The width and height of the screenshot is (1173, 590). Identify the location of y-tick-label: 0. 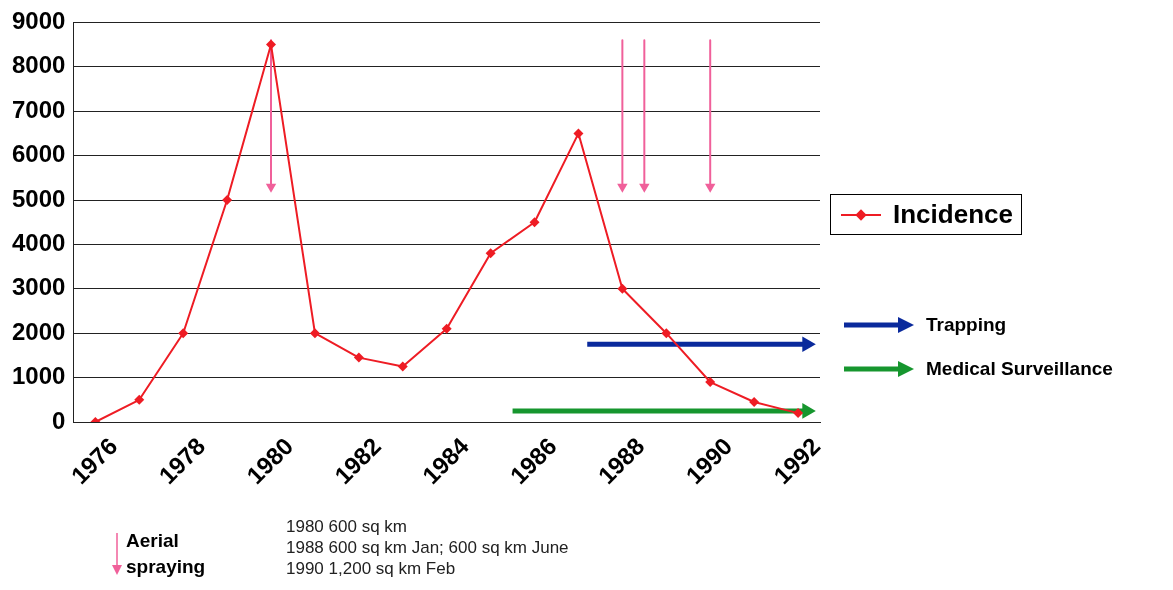
(59, 420).